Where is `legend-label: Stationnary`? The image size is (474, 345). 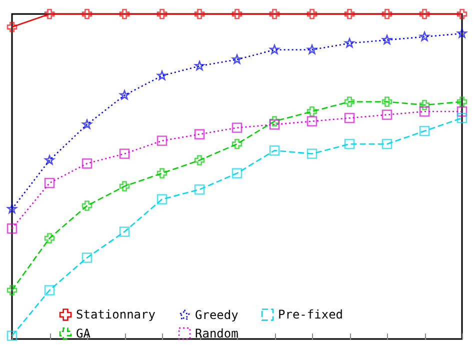 legend-label: Stationnary is located at coordinates (116, 315).